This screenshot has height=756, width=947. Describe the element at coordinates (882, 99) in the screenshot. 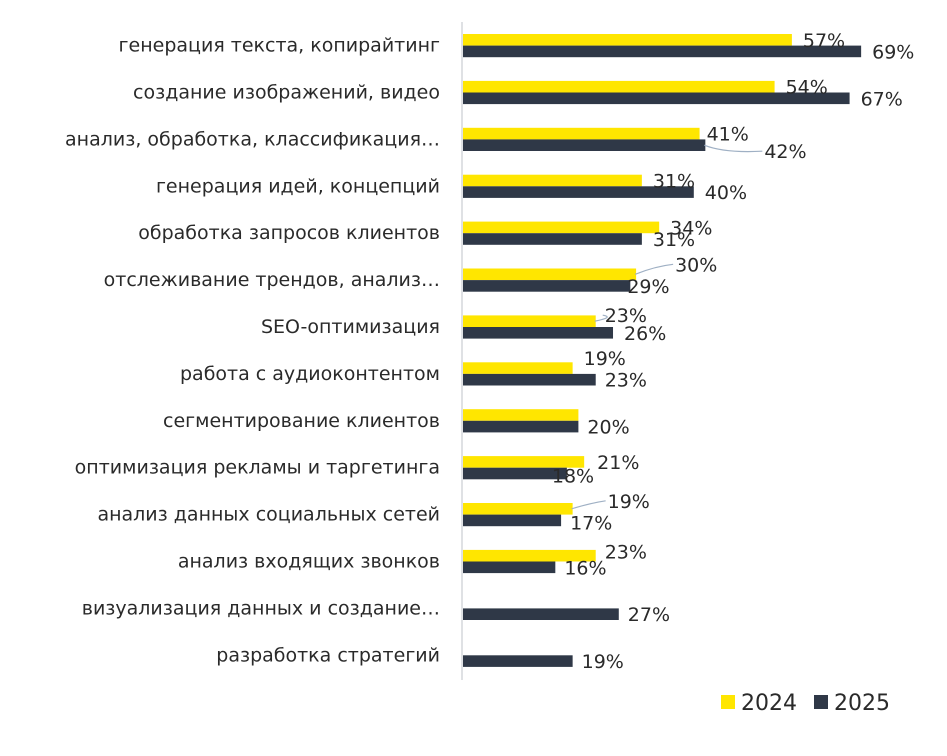

I see `value-label-2025: 67%` at that location.